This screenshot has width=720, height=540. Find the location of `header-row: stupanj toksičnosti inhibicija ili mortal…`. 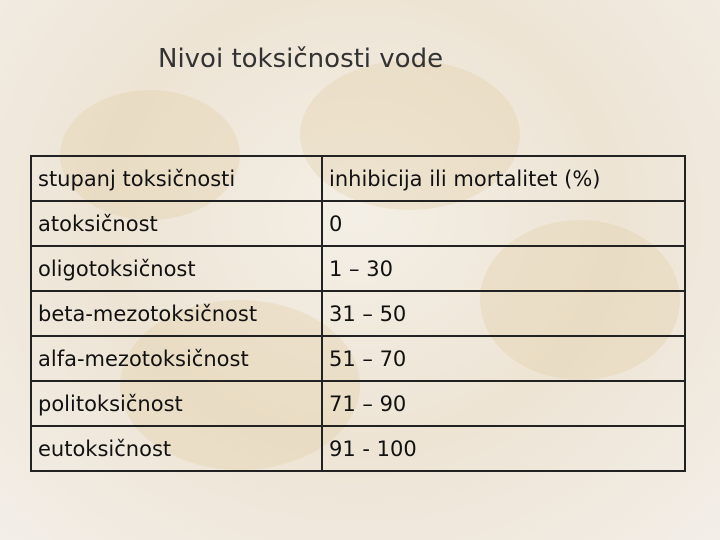

header-row: stupanj toksičnosti inhibicija ili mortal… is located at coordinates (358, 178).